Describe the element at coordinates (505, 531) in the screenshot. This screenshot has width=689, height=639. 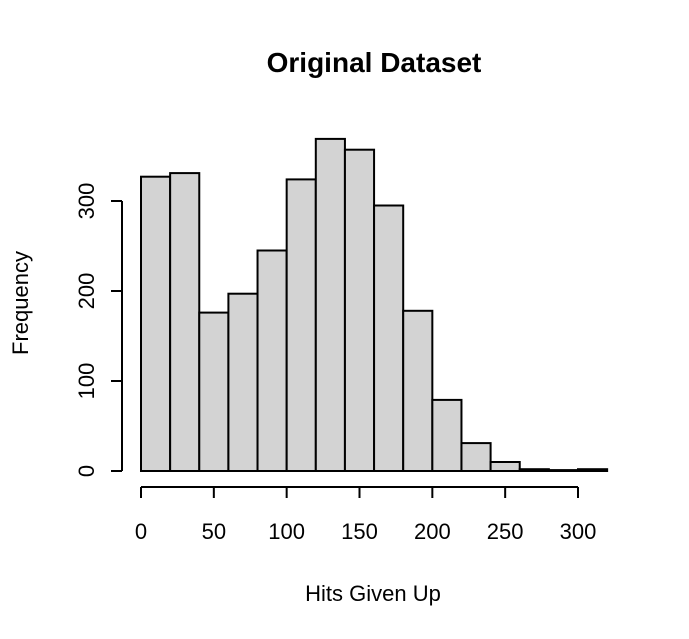
I see `x-tick-label-5: 250` at that location.